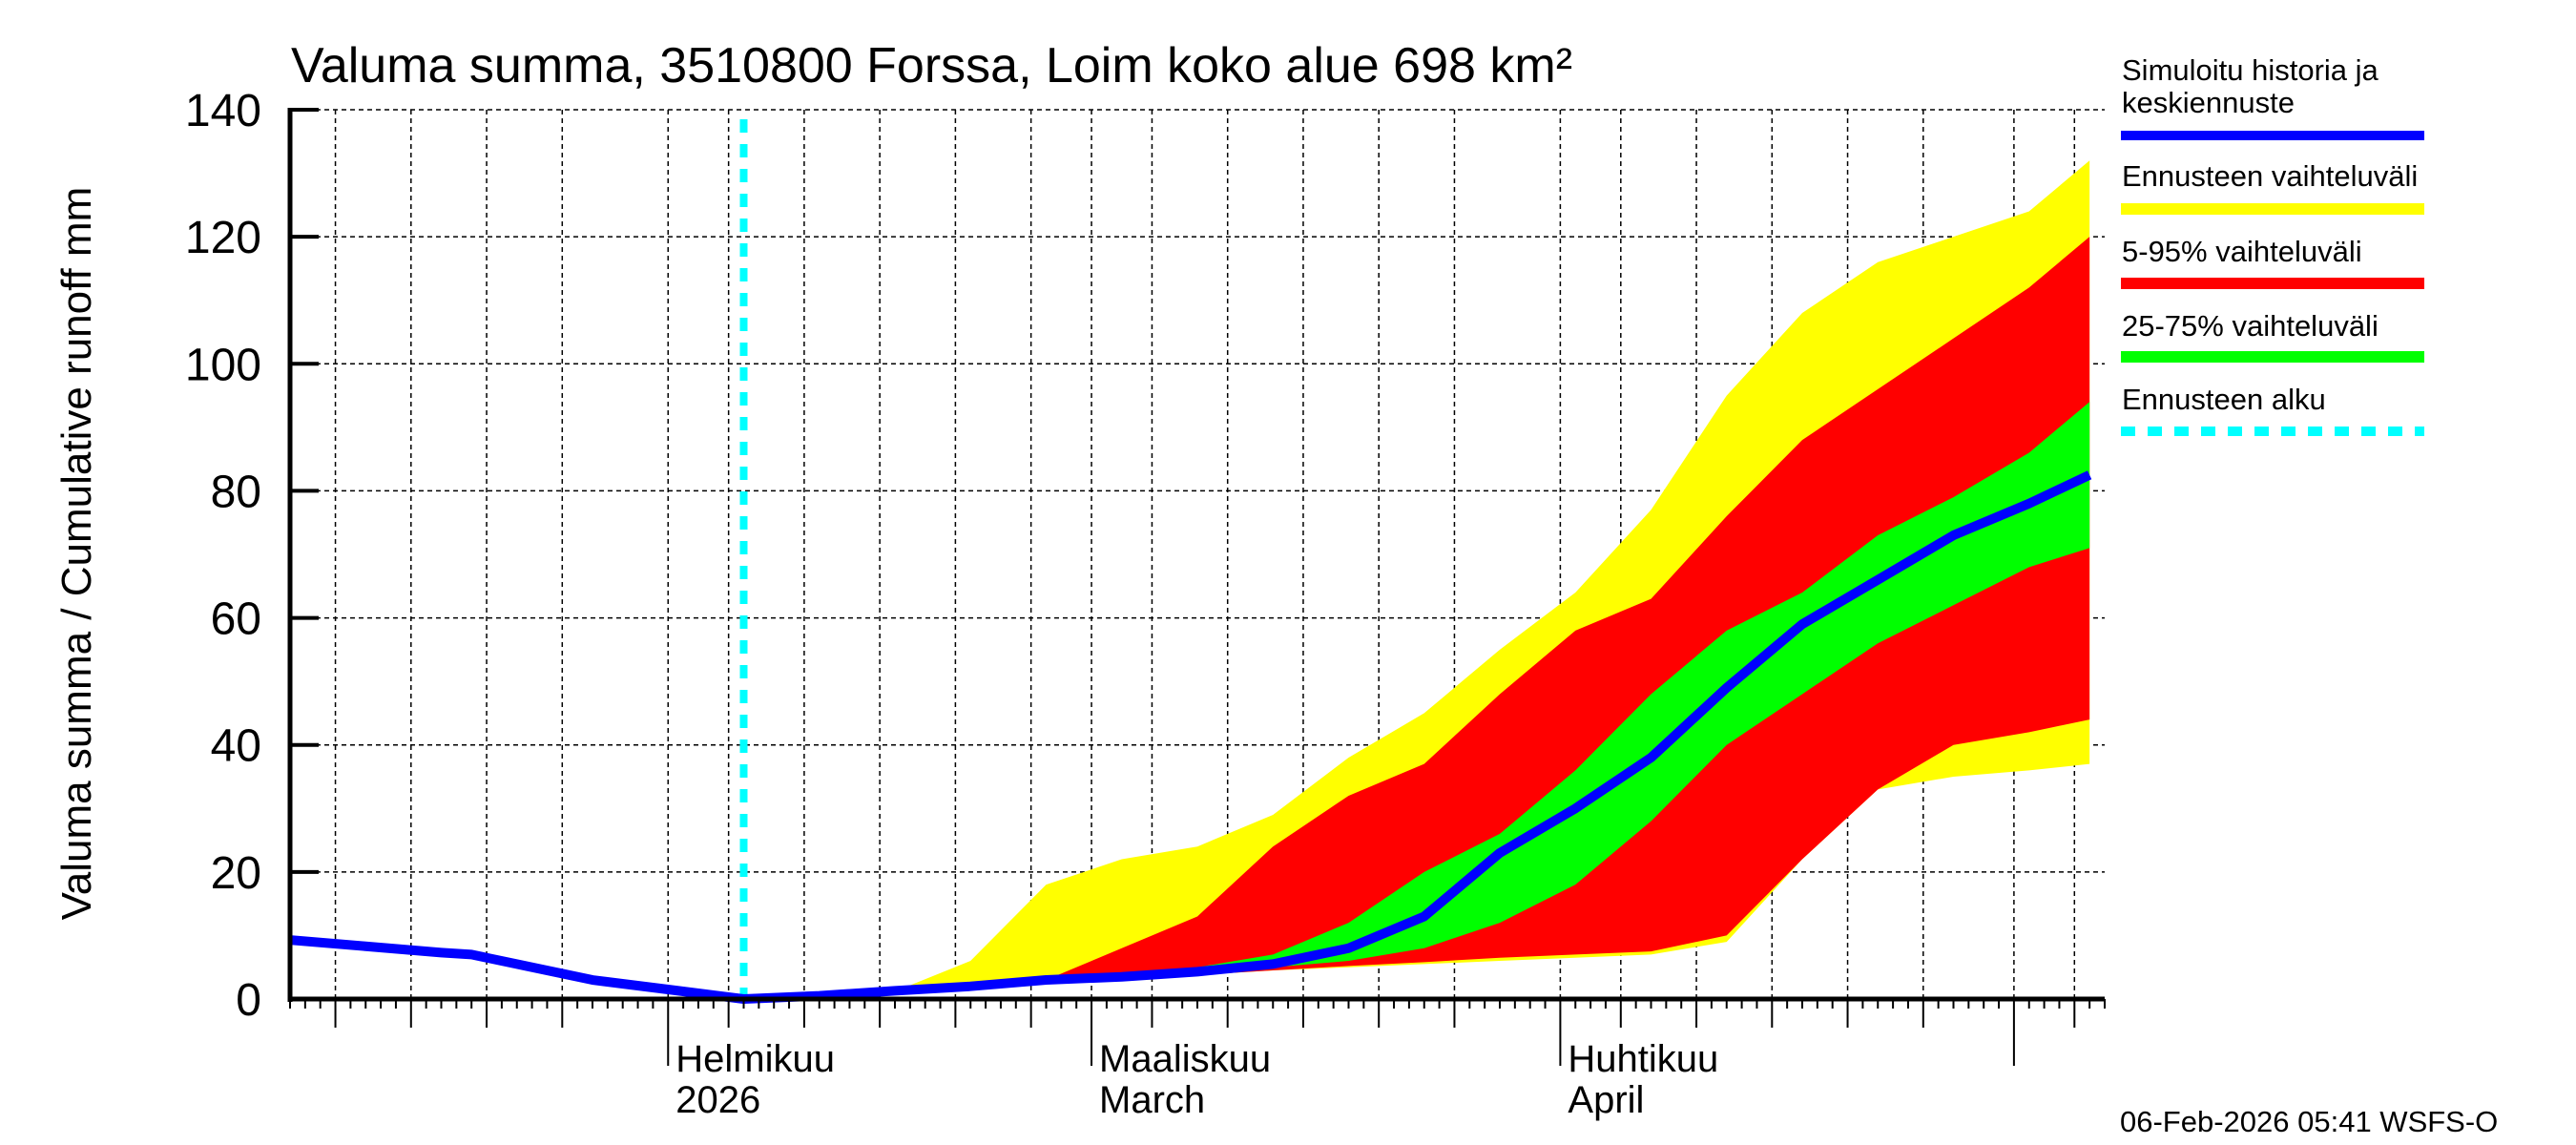 This screenshot has height=1145, width=2576. What do you see at coordinates (2270, 176) in the screenshot?
I see `legend-label-range: Ennusteen vaihteluväli` at bounding box center [2270, 176].